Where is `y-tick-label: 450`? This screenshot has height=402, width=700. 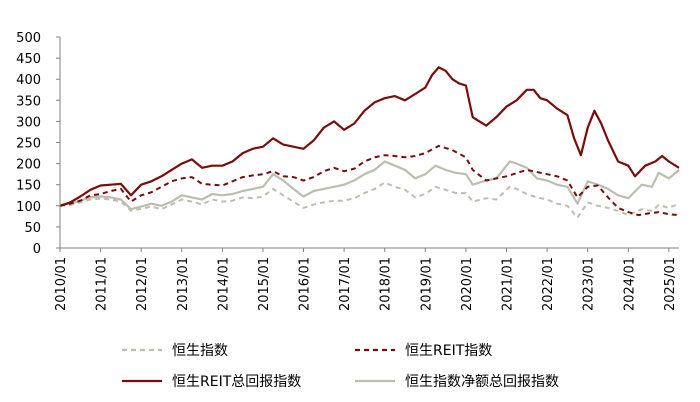
y-tick-label: 450 is located at coordinates (28, 59).